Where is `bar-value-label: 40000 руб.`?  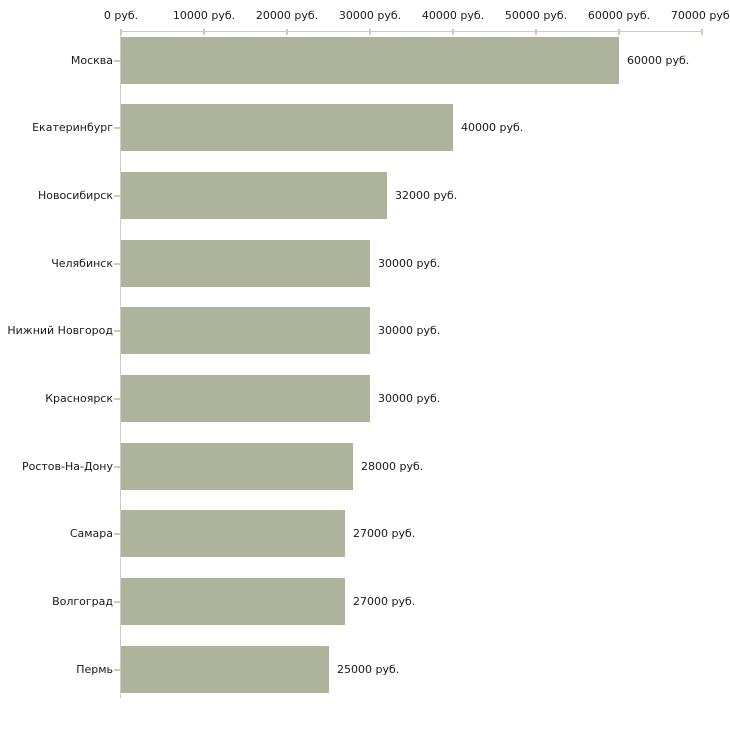 bar-value-label: 40000 руб. is located at coordinates (492, 127).